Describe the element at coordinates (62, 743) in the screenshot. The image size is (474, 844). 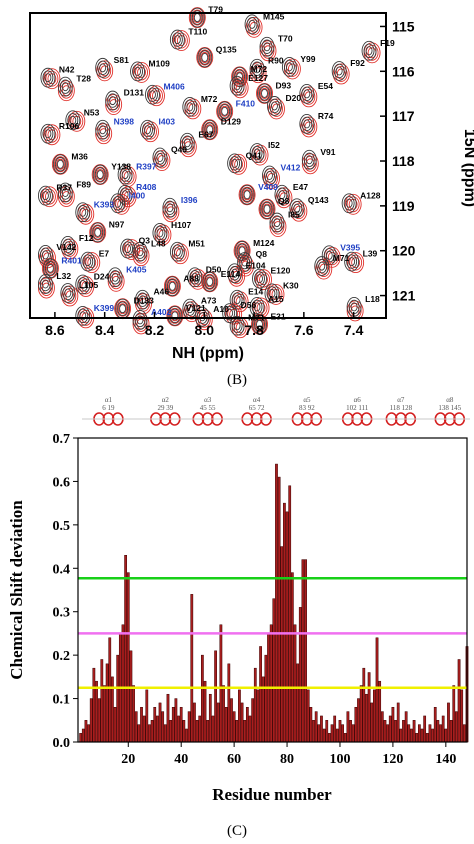
I see `y-tick-label: 0.0` at that location.